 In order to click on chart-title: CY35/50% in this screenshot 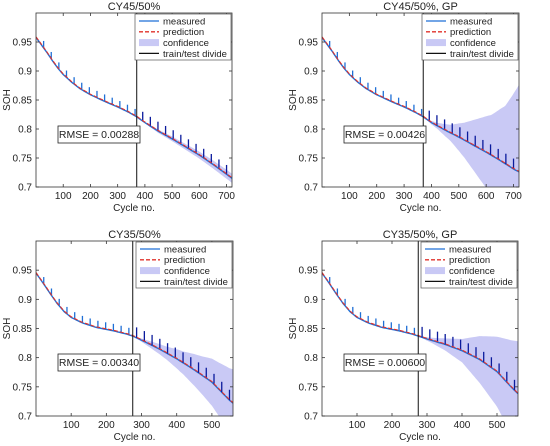, I will do `click(134, 235)`.